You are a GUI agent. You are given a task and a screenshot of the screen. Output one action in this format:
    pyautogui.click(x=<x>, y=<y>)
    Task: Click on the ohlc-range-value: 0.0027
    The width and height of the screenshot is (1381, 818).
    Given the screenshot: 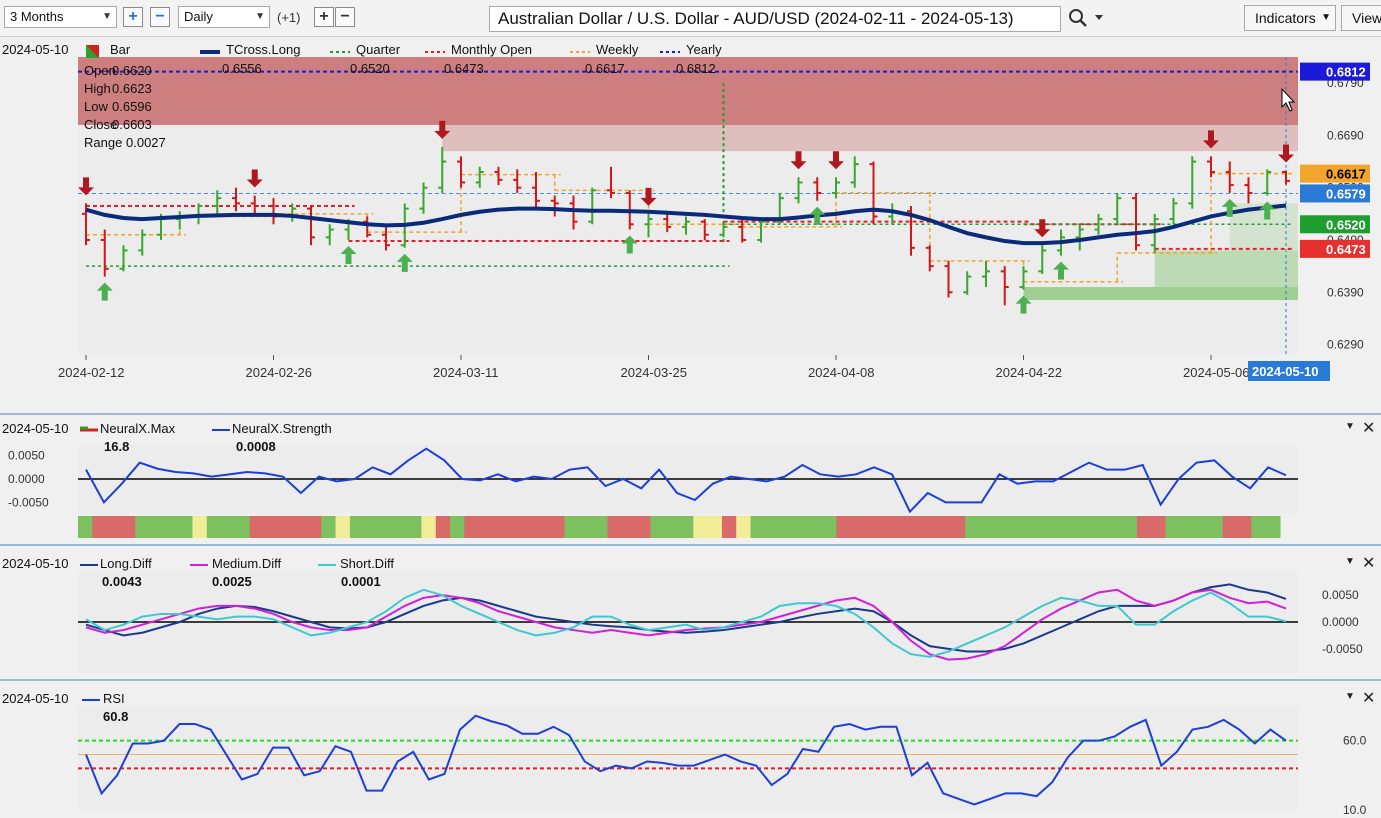 What is the action you would take?
    pyautogui.click(x=146, y=142)
    